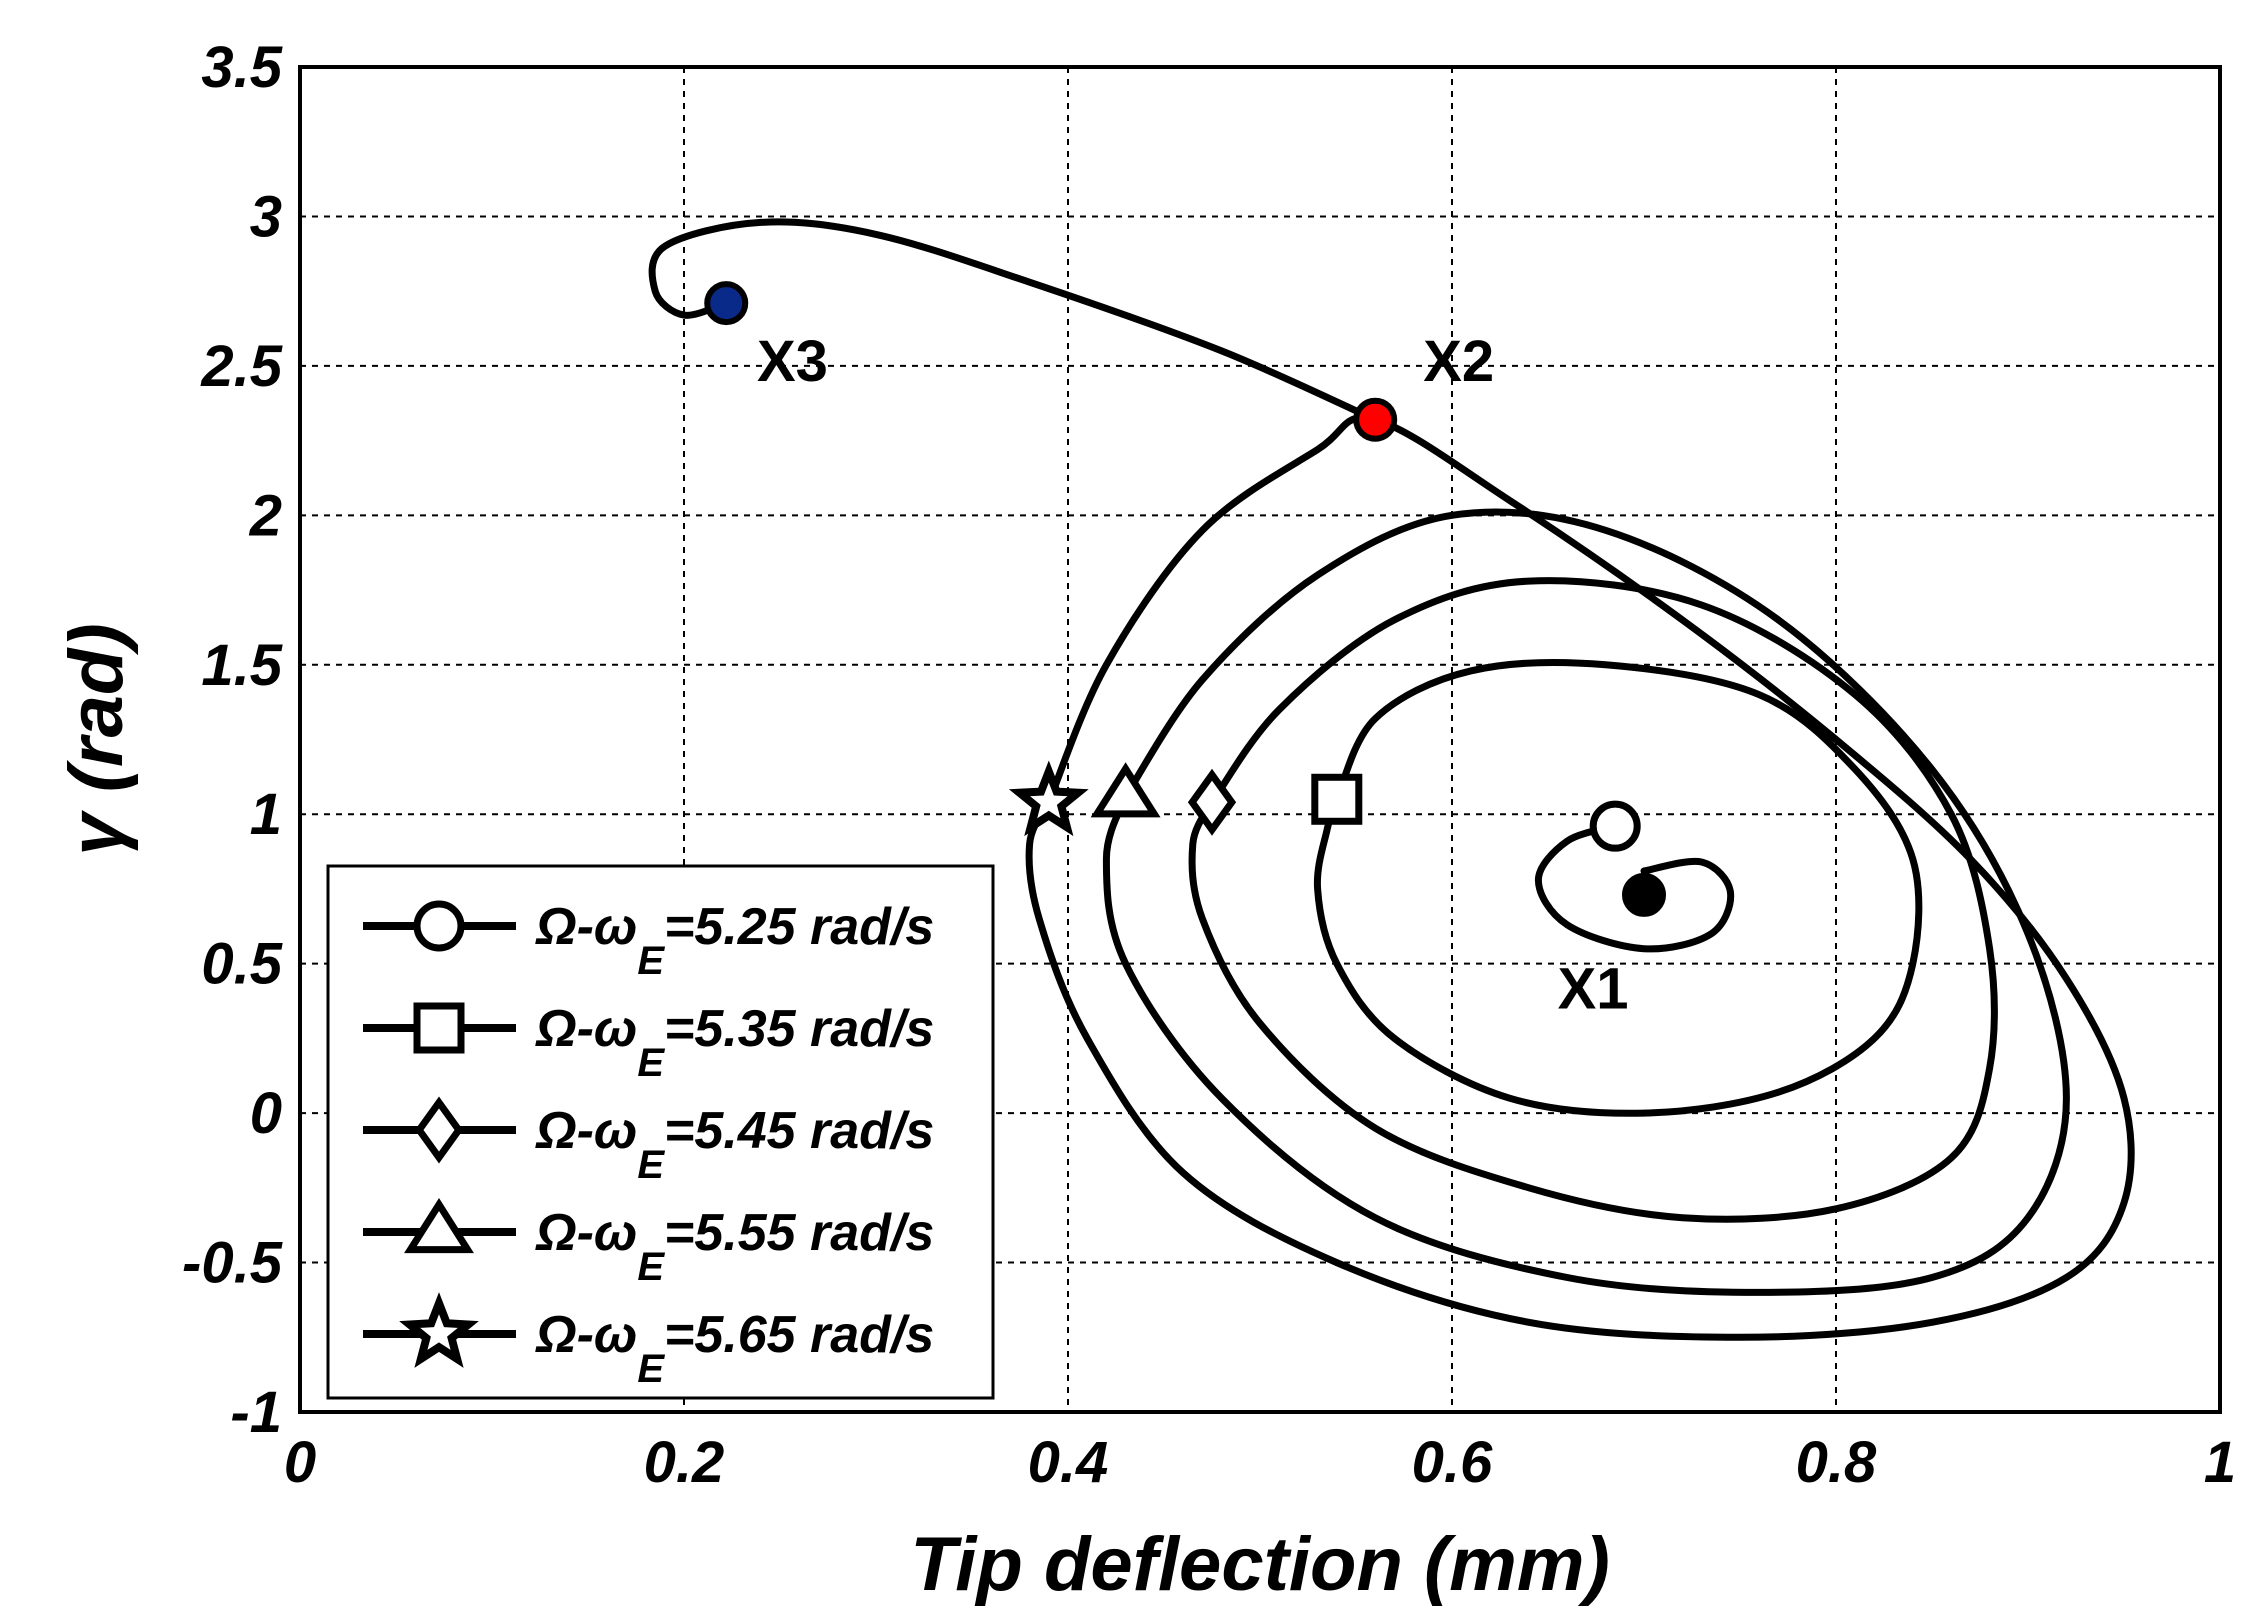  Describe the element at coordinates (439, 1330) in the screenshot. I see `legend-marker-star` at that location.